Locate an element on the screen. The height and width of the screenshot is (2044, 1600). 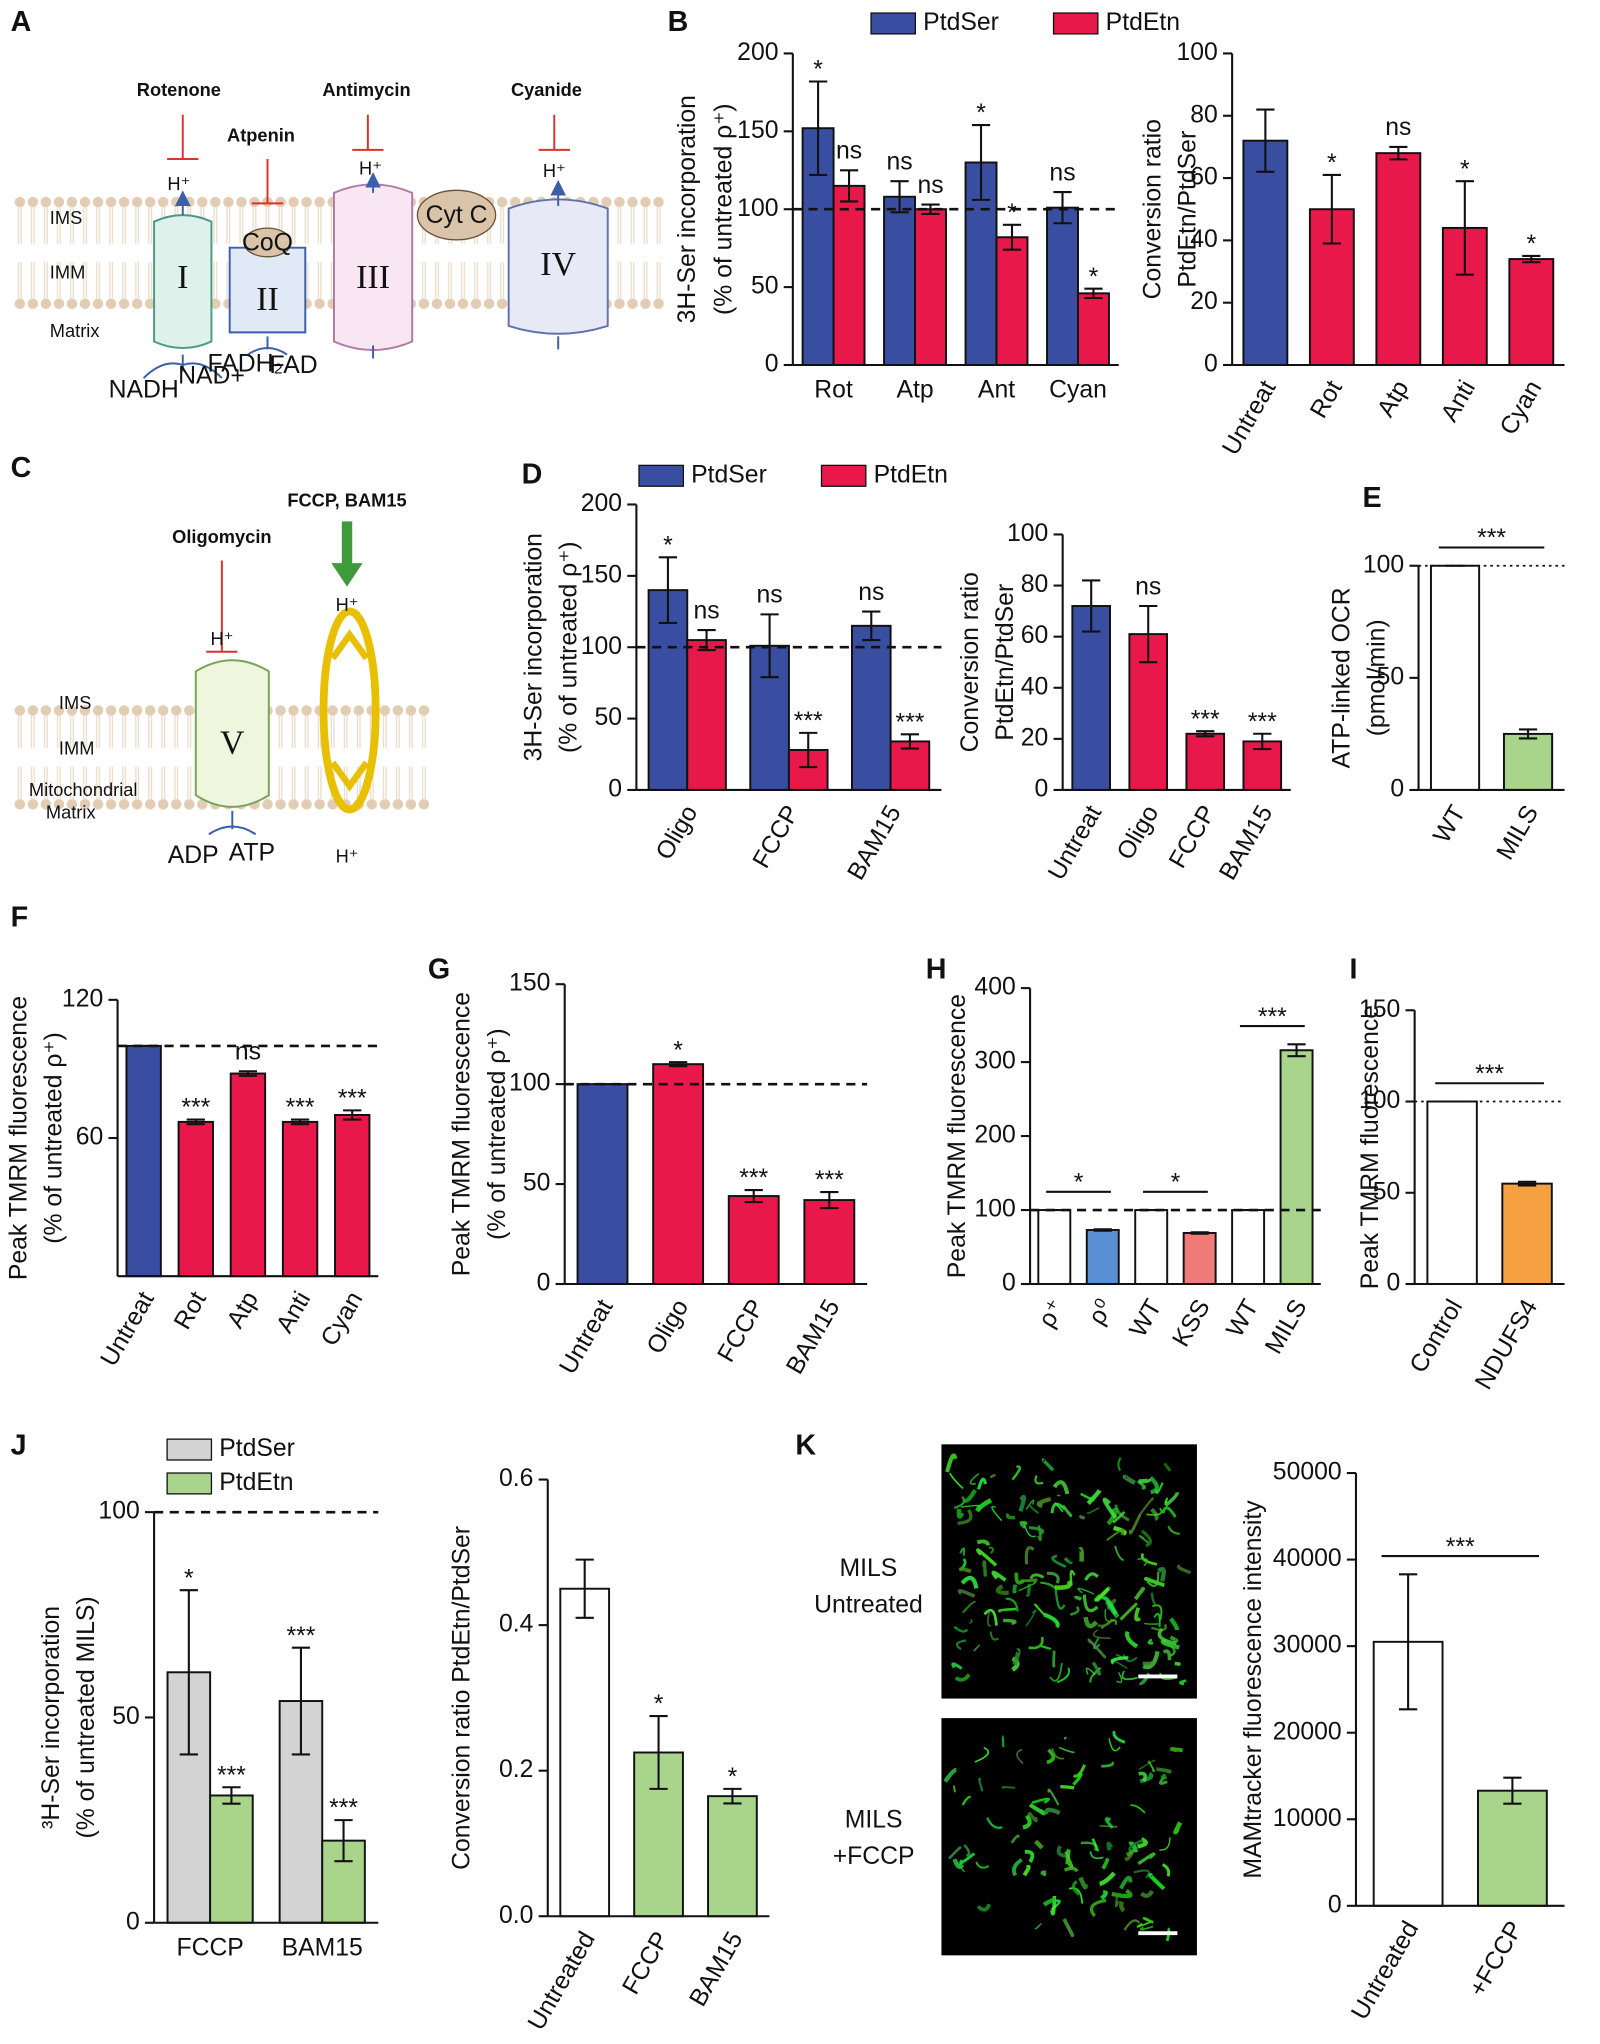
y-tick-label: 0.4 is located at coordinates (516, 1624).